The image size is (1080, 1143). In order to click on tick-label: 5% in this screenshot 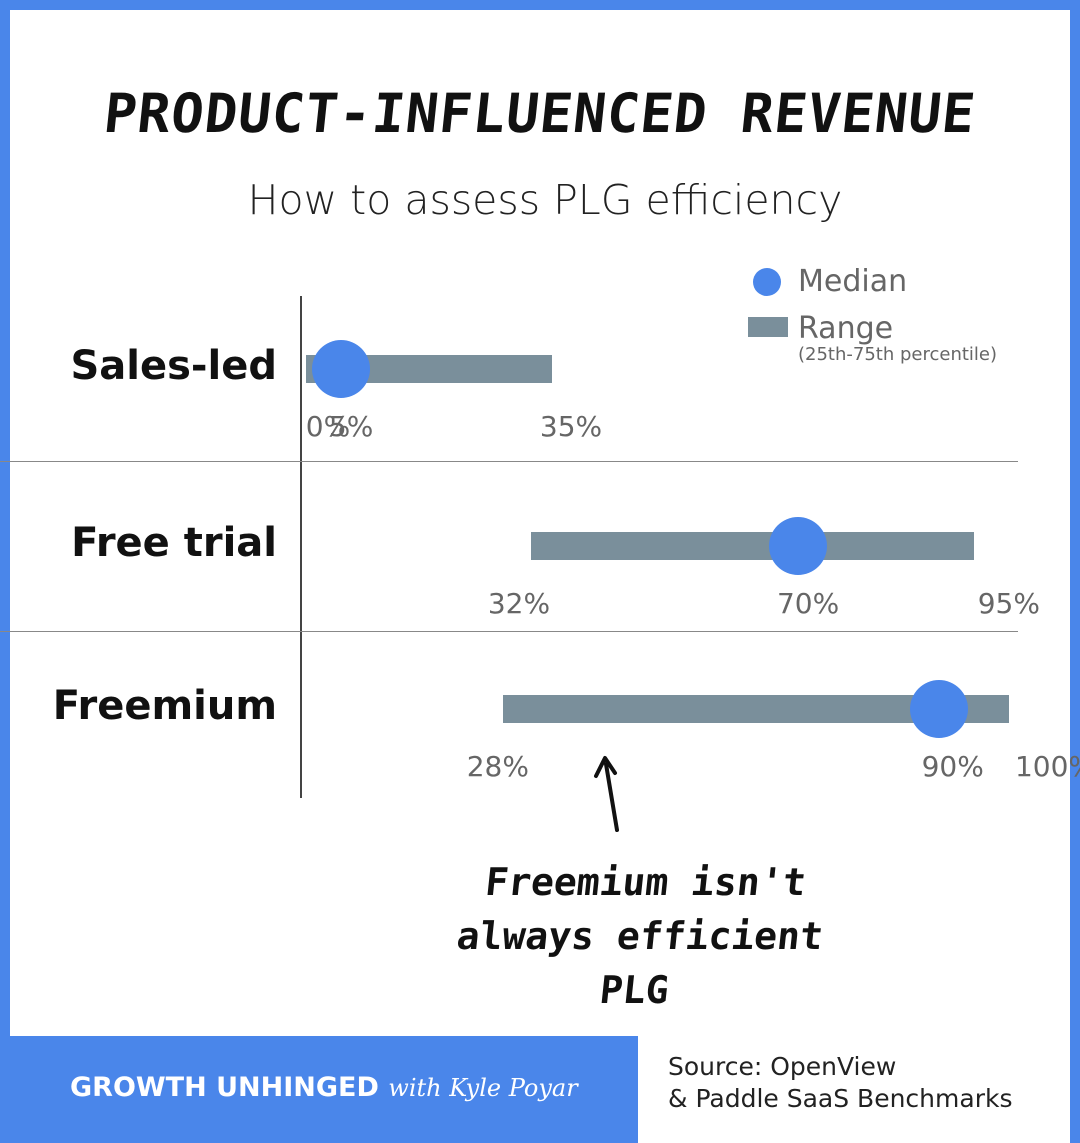, I will do `click(351, 426)`.